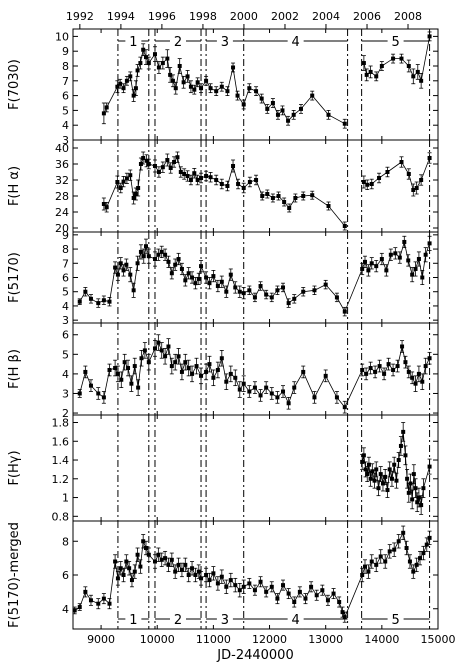 This screenshot has width=458, height=664. What do you see at coordinates (133, 42) in the screenshot?
I see `period-label: 1` at bounding box center [133, 42].